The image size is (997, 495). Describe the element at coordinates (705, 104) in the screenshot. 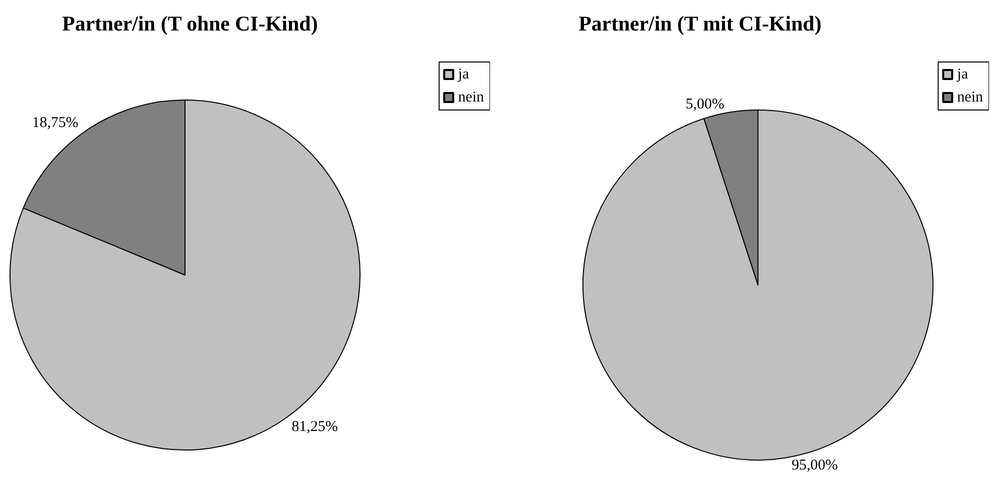

I see `data-label: 5,00%` at that location.